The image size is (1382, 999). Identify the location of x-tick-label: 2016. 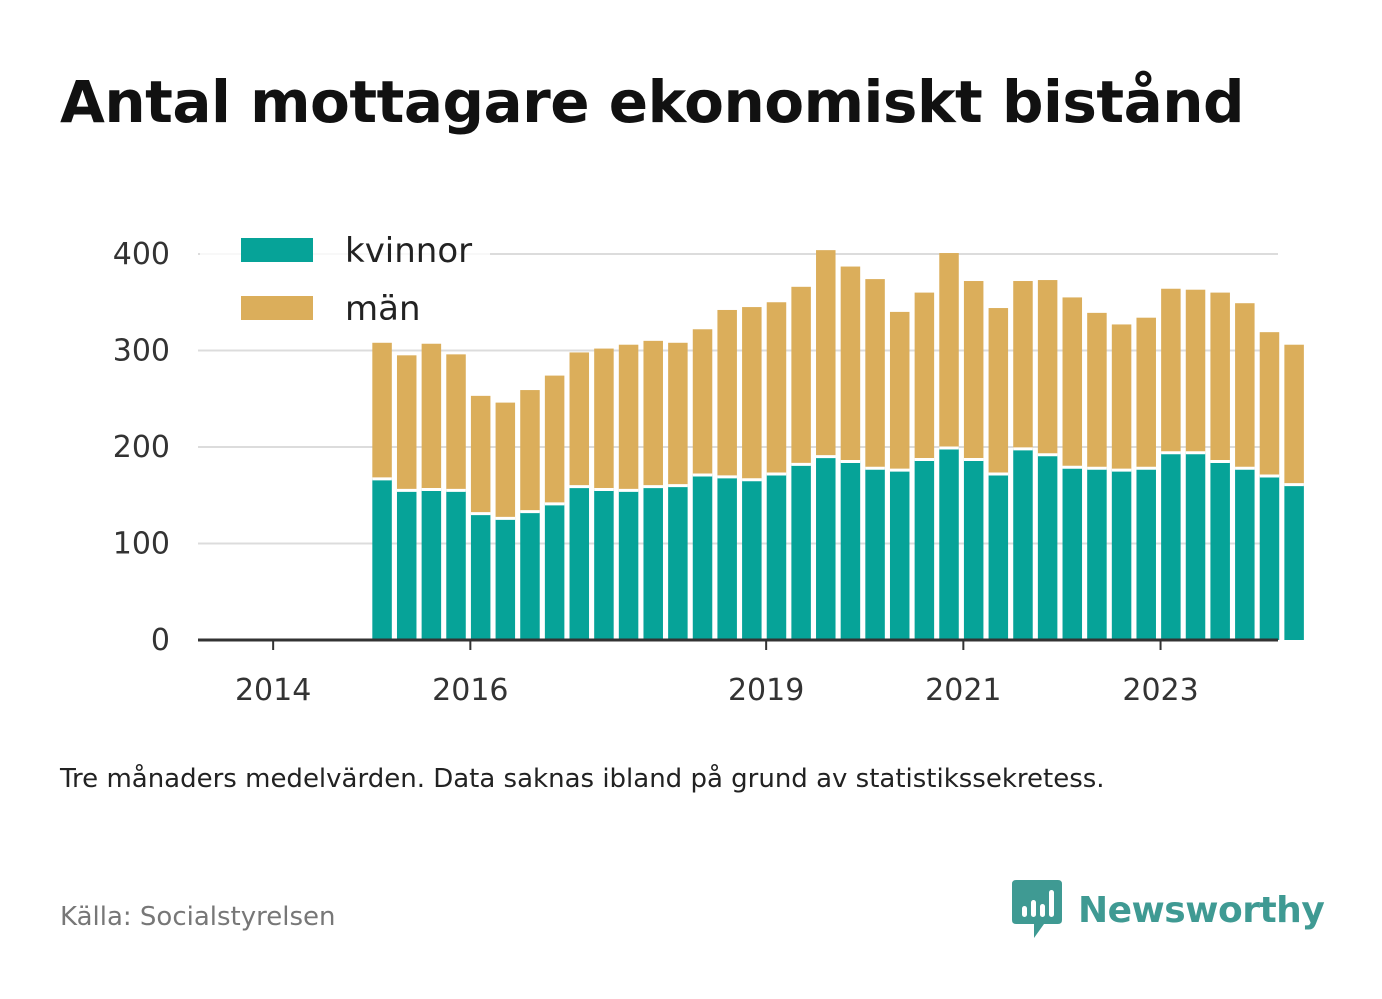
(470, 690).